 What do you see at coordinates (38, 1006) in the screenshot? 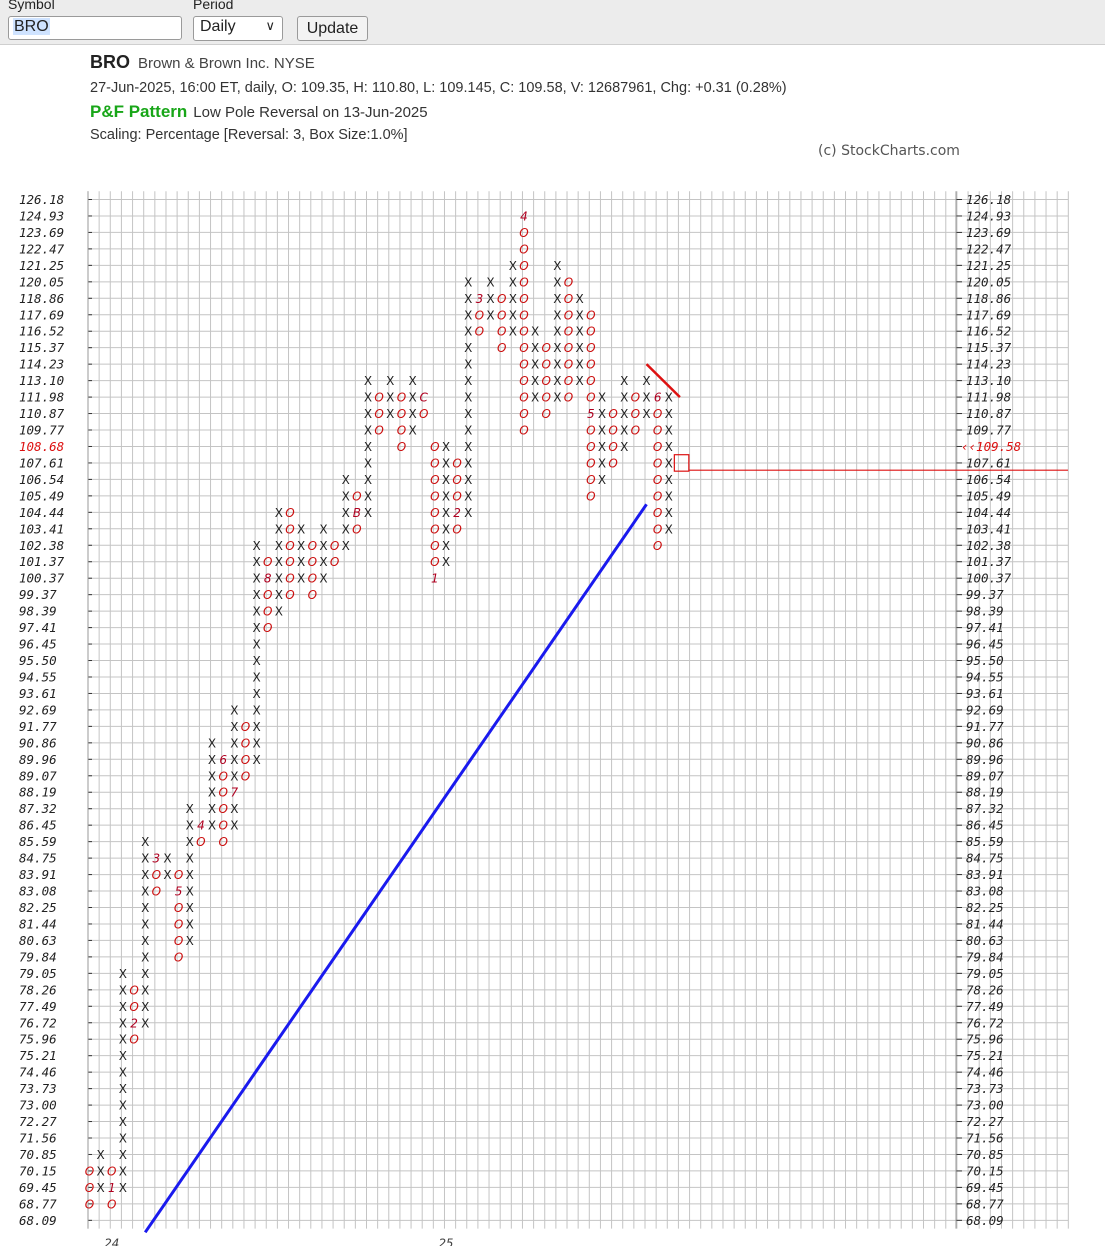
I see `y-axis-label-left: 77.49` at bounding box center [38, 1006].